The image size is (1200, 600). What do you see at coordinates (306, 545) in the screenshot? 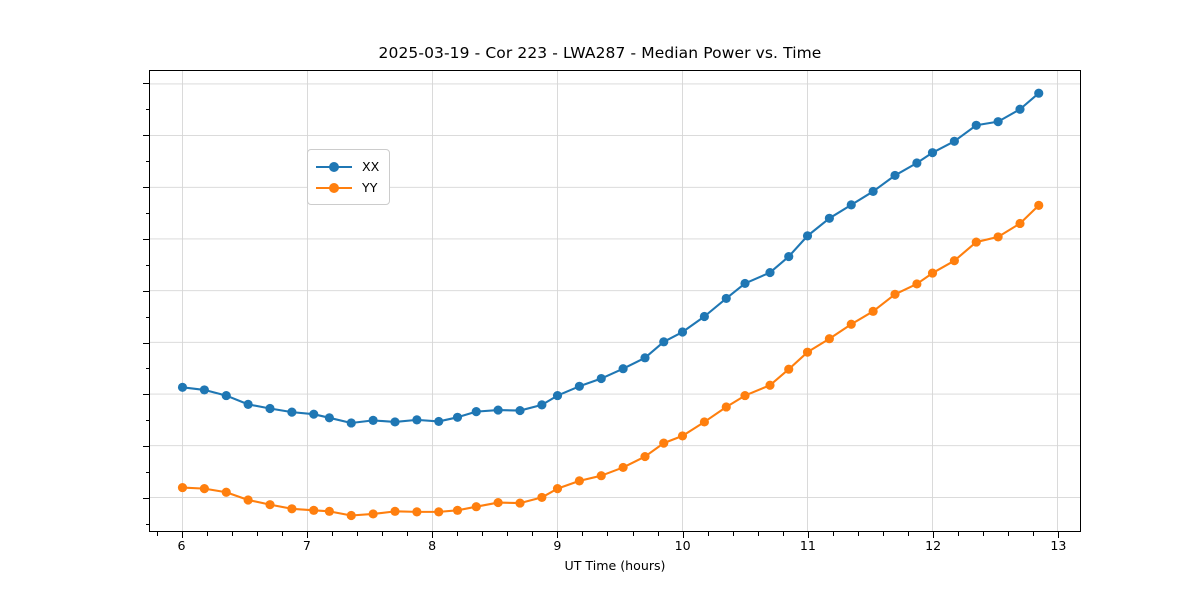
I see `x-tick-label: 7` at bounding box center [306, 545].